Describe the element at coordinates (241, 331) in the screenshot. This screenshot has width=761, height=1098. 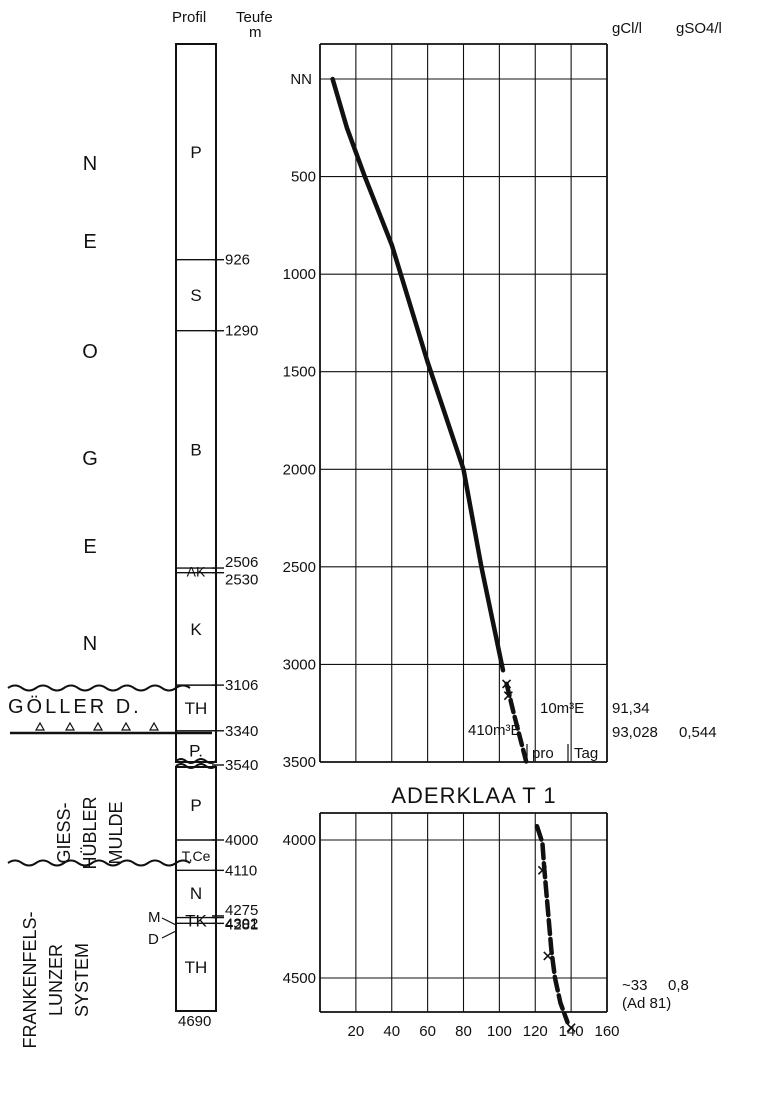
I see `depth-marker-label: 1290` at that location.